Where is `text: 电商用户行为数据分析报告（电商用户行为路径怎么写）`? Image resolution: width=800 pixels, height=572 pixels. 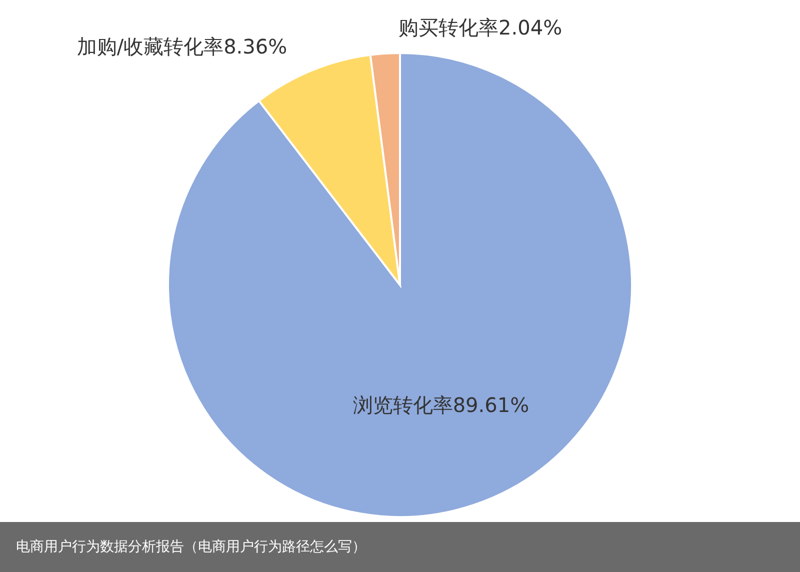
text: 电商用户行为数据分析报告（电商用户行为路径怎么写） is located at coordinates (191, 547).